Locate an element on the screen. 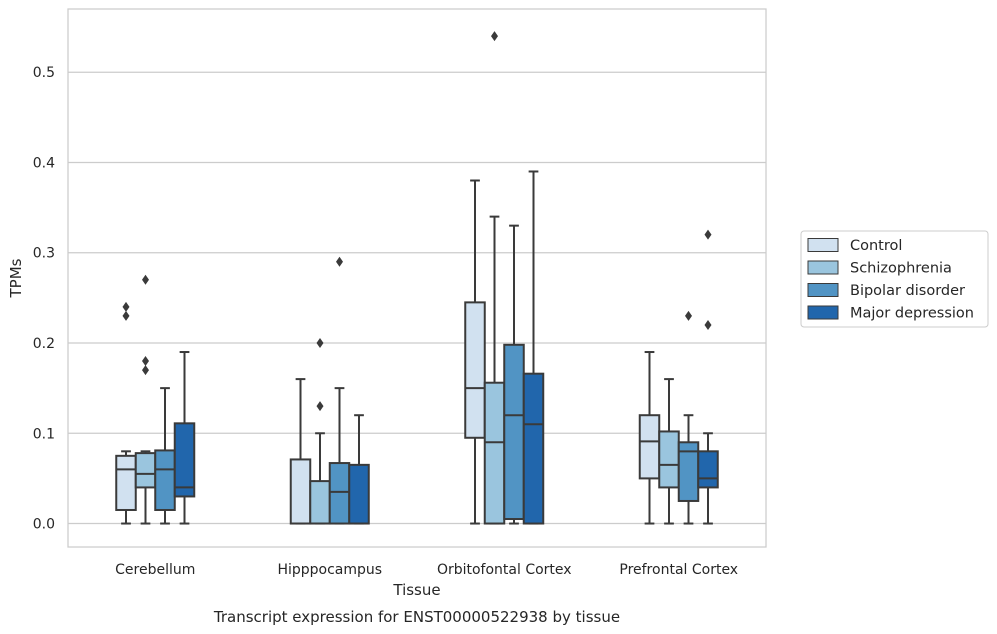 Image resolution: width=997 pixels, height=634 pixels. y-tick-label: 0.3 is located at coordinates (44, 254).